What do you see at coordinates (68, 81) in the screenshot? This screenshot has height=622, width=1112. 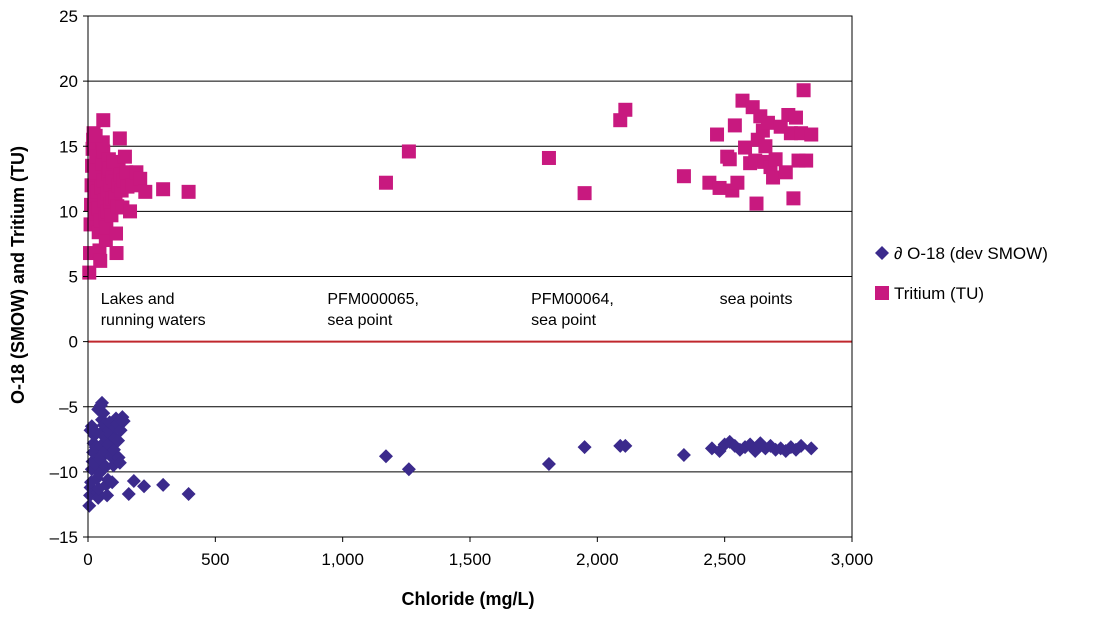 I see `y-tick-label: 20` at bounding box center [68, 81].